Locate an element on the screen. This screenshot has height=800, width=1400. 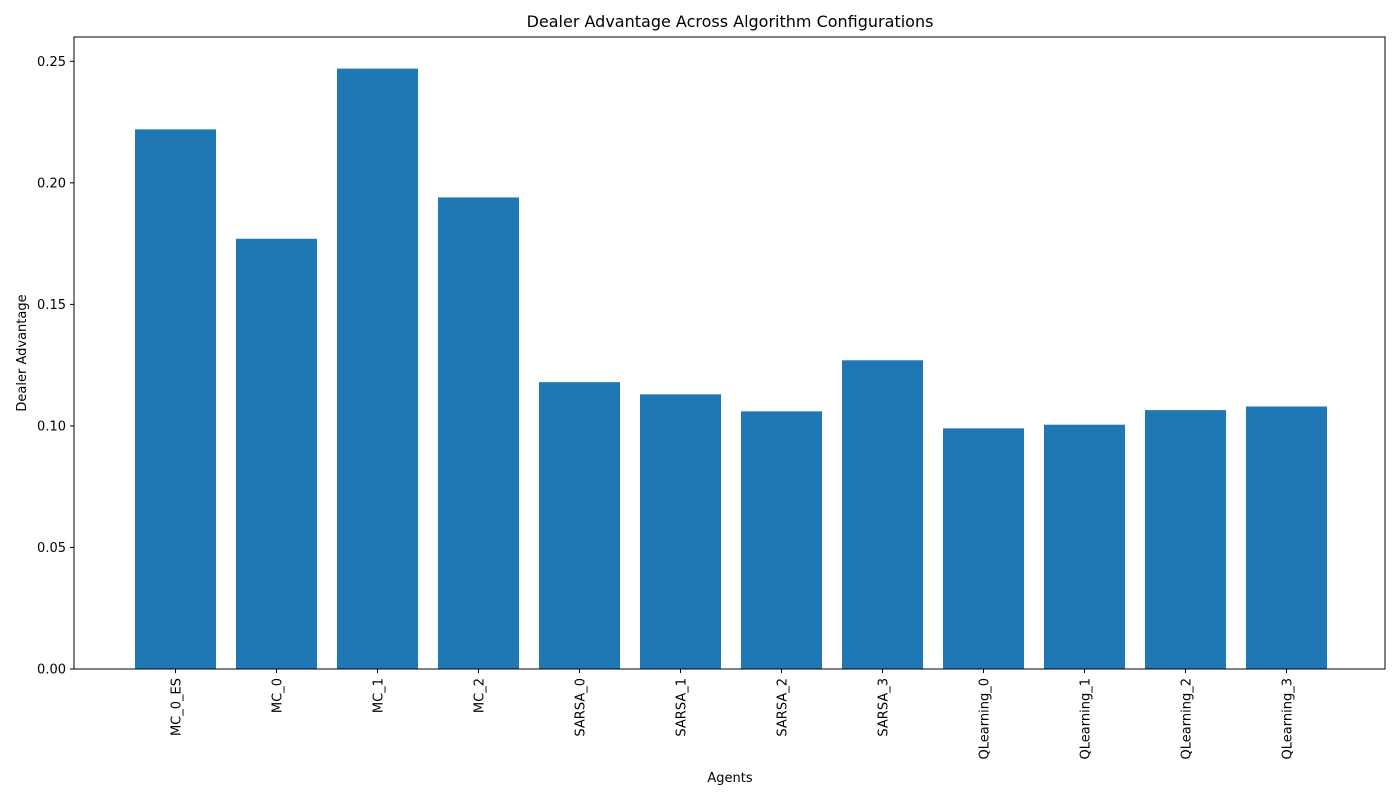
x-tick-label: QLearning_3 is located at coordinates (1288, 718).